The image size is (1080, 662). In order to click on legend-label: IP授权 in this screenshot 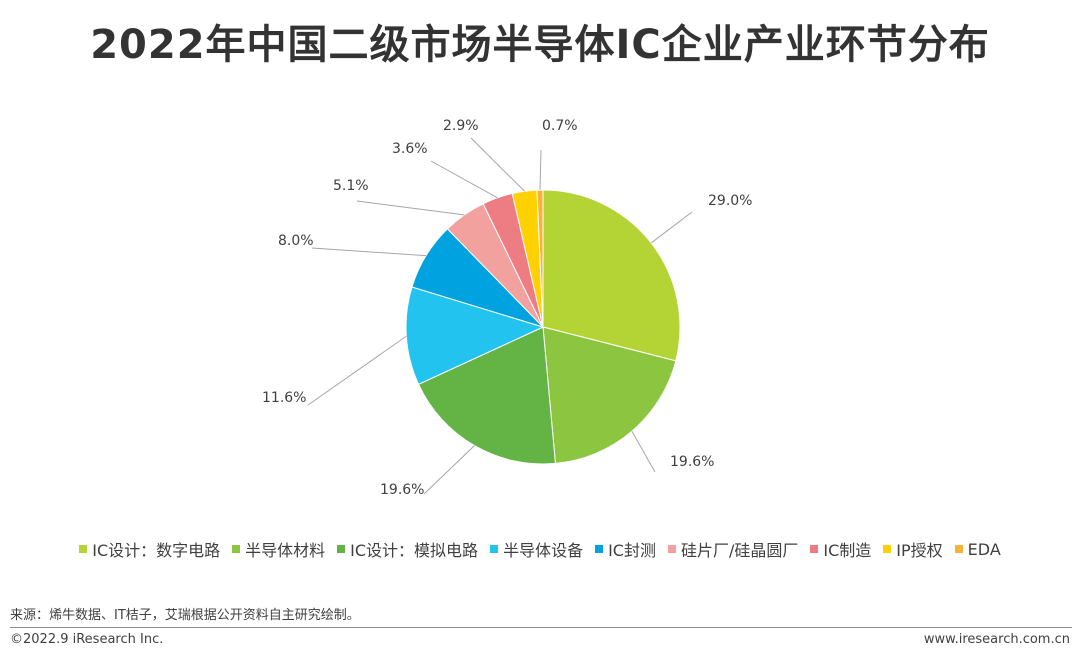, I will do `click(919, 550)`.